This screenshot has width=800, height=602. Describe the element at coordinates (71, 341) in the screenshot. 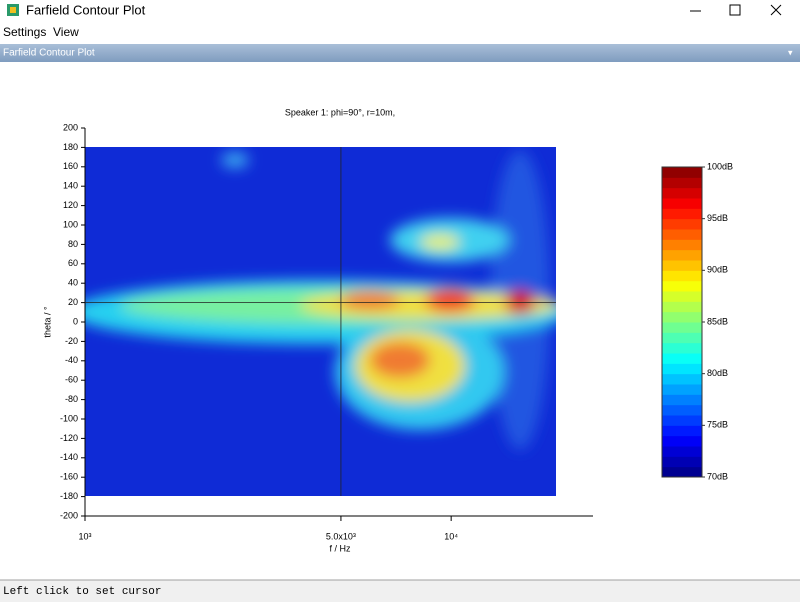

I see `y-tick-label: -20` at that location.